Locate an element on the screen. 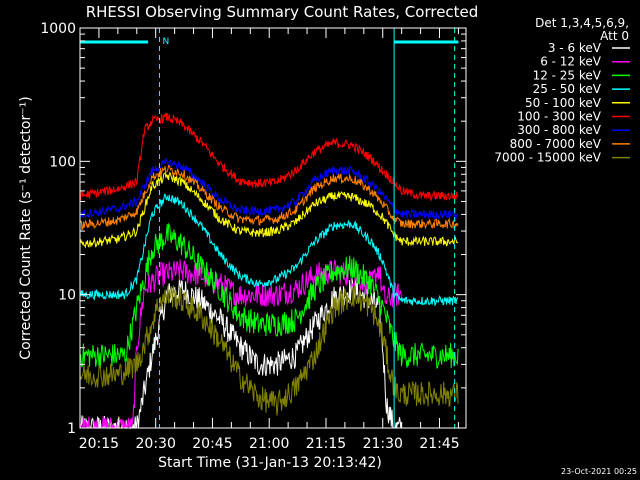  y-tick-label: 1000 is located at coordinates (58, 29).